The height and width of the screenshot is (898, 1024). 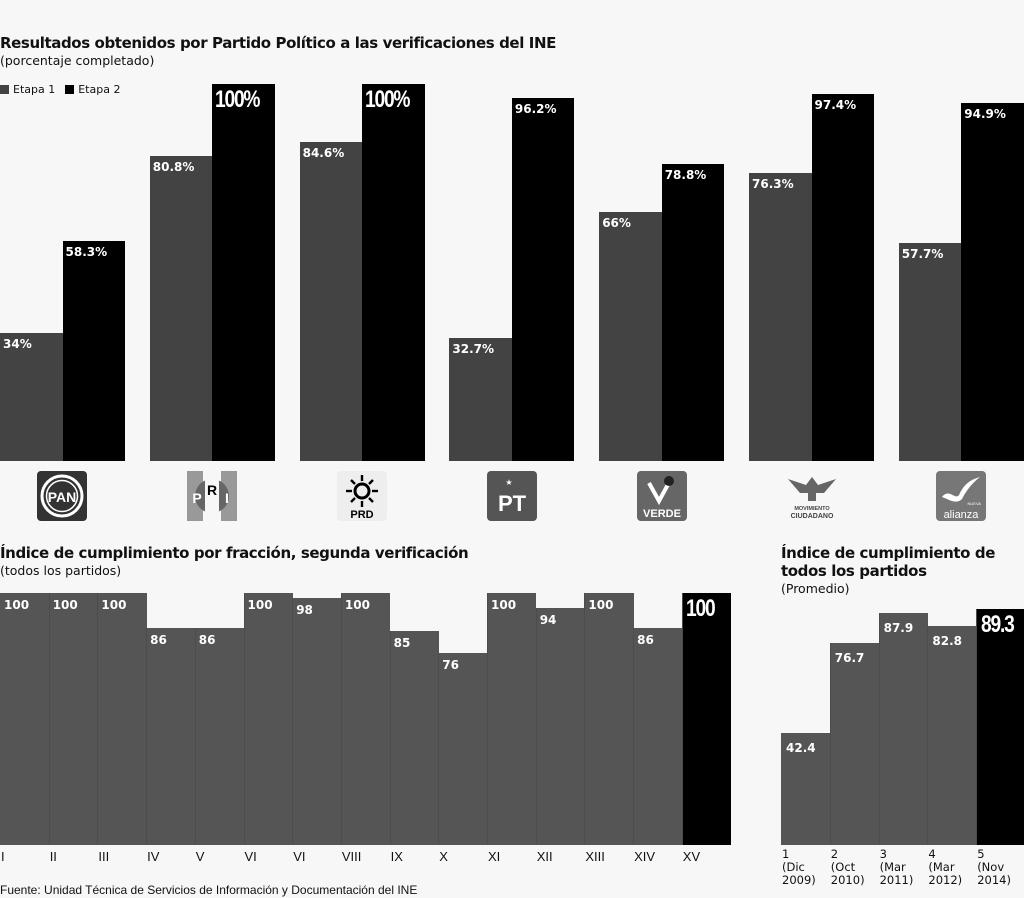 What do you see at coordinates (450, 665) in the screenshot?
I see `fraction-label-10: 76` at bounding box center [450, 665].